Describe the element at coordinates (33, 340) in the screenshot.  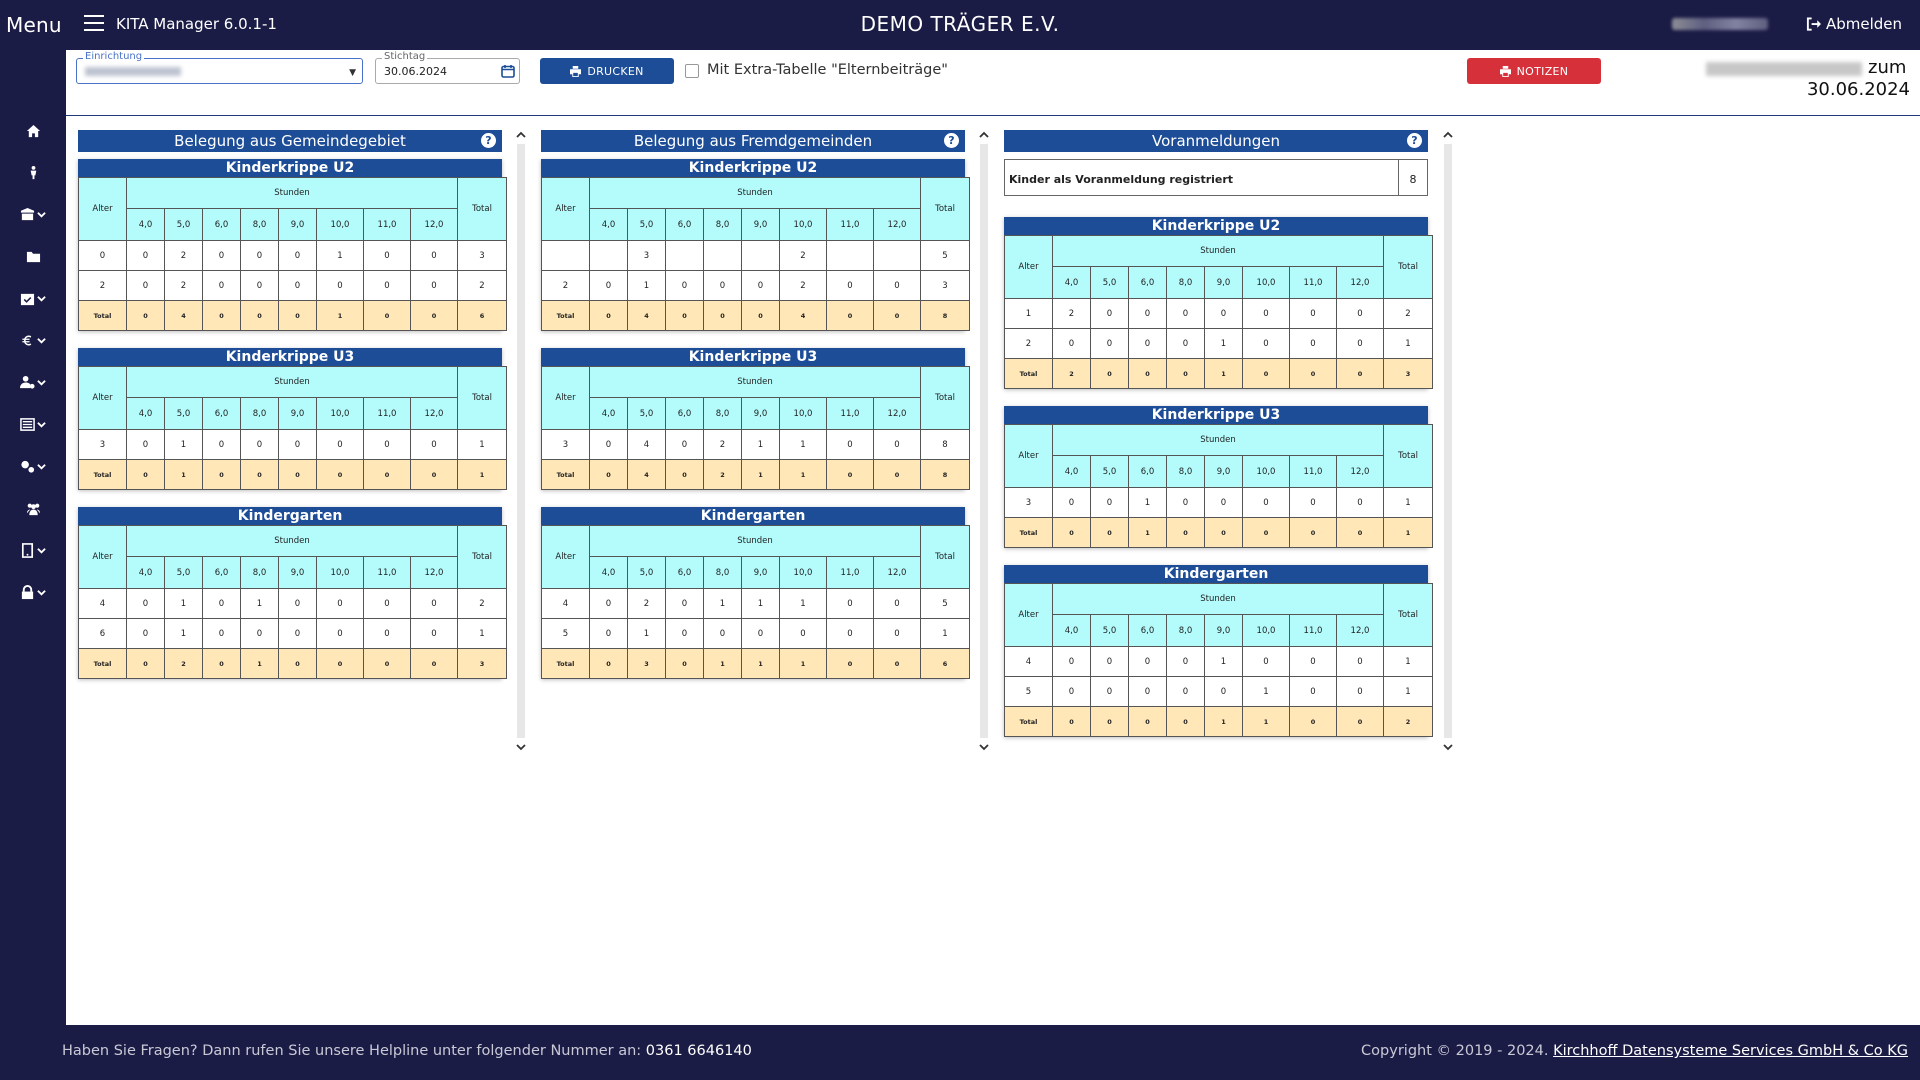
I see `sidebar-item-euro` at that location.